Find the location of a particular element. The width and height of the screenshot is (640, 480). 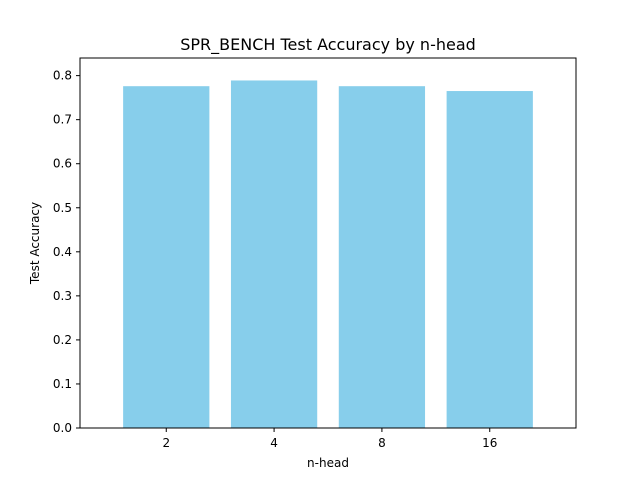

y-tick-label: 0.2 is located at coordinates (62, 340).